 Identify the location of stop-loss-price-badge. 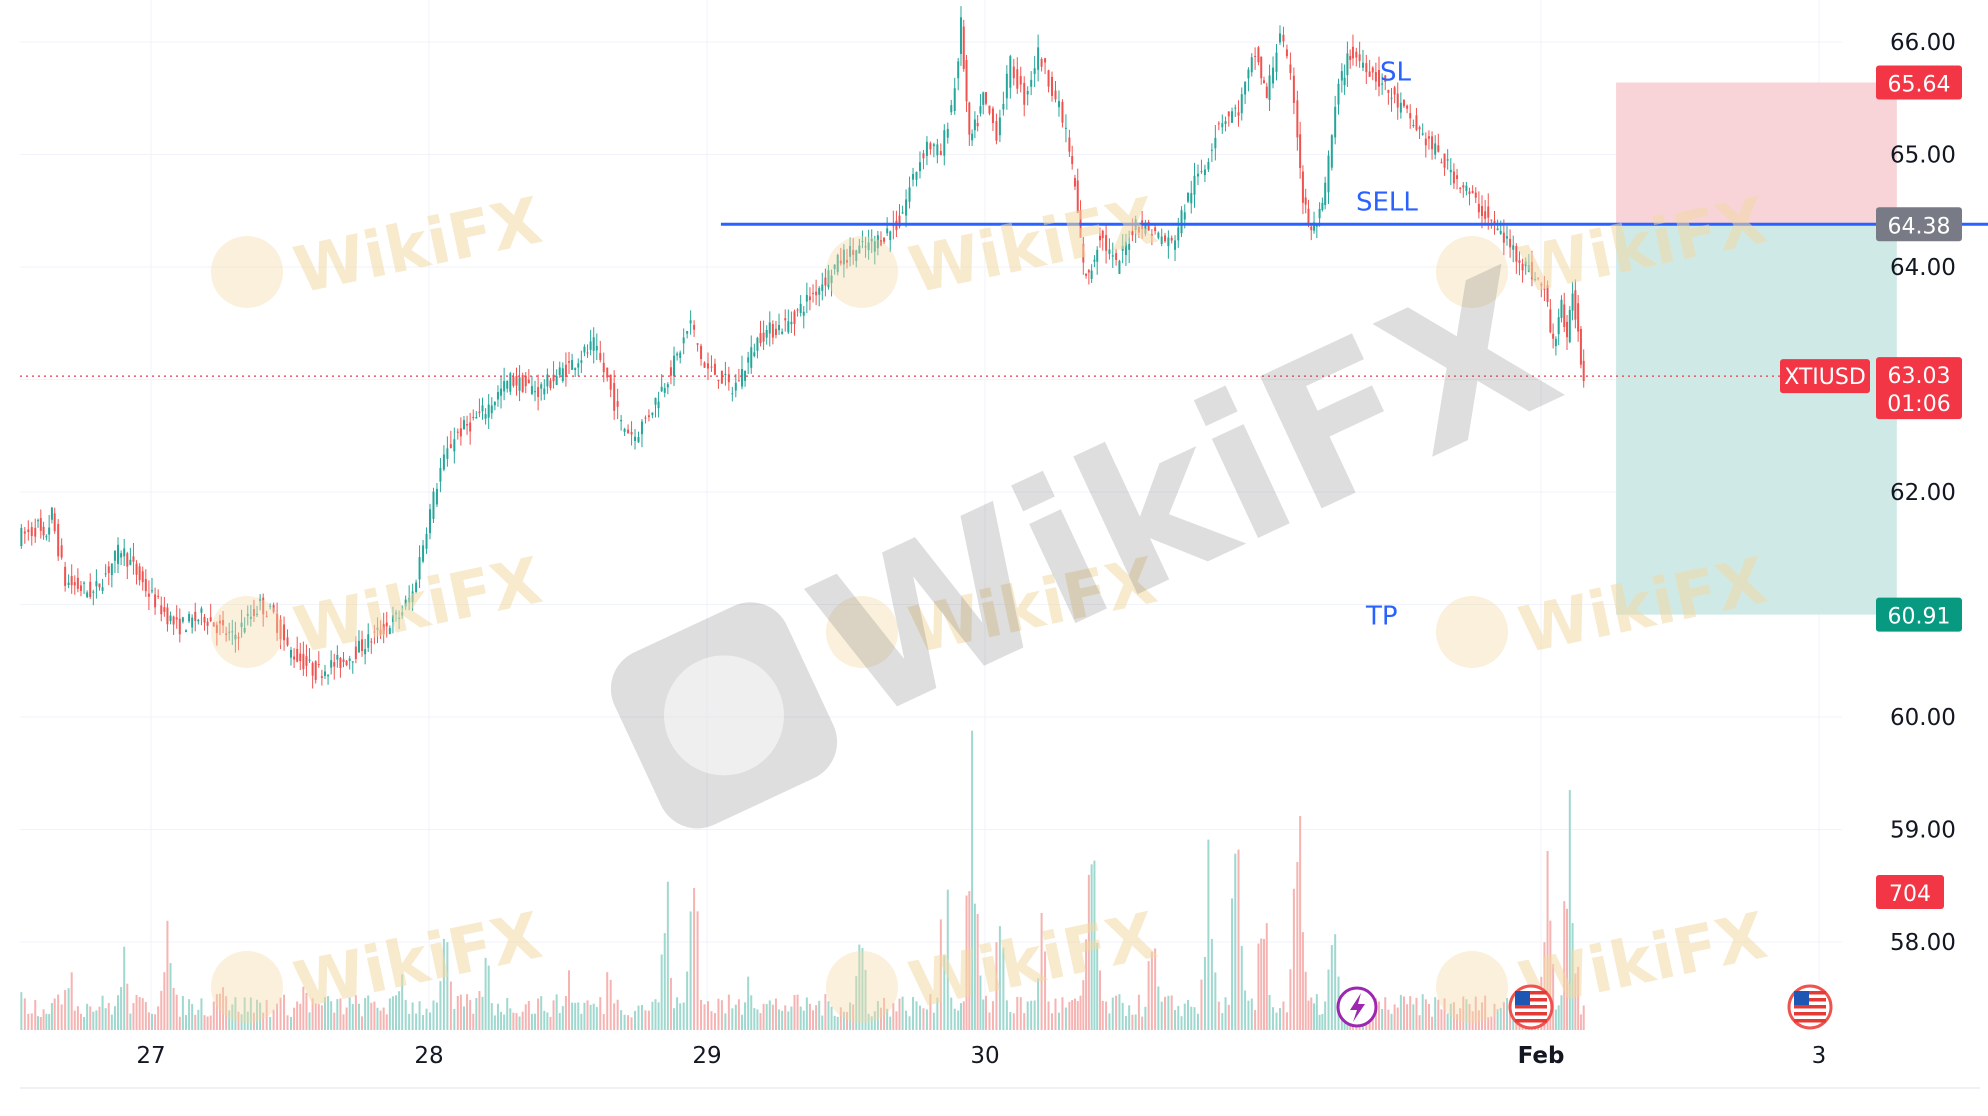
(1919, 82).